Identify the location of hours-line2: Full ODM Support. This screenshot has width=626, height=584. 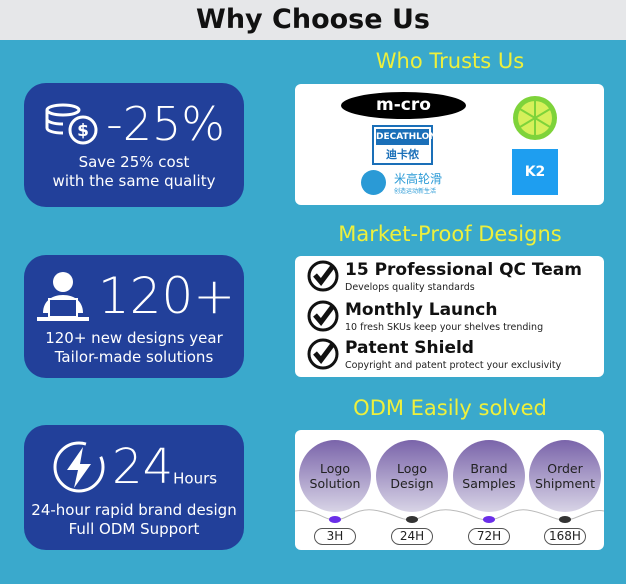
(134, 529).